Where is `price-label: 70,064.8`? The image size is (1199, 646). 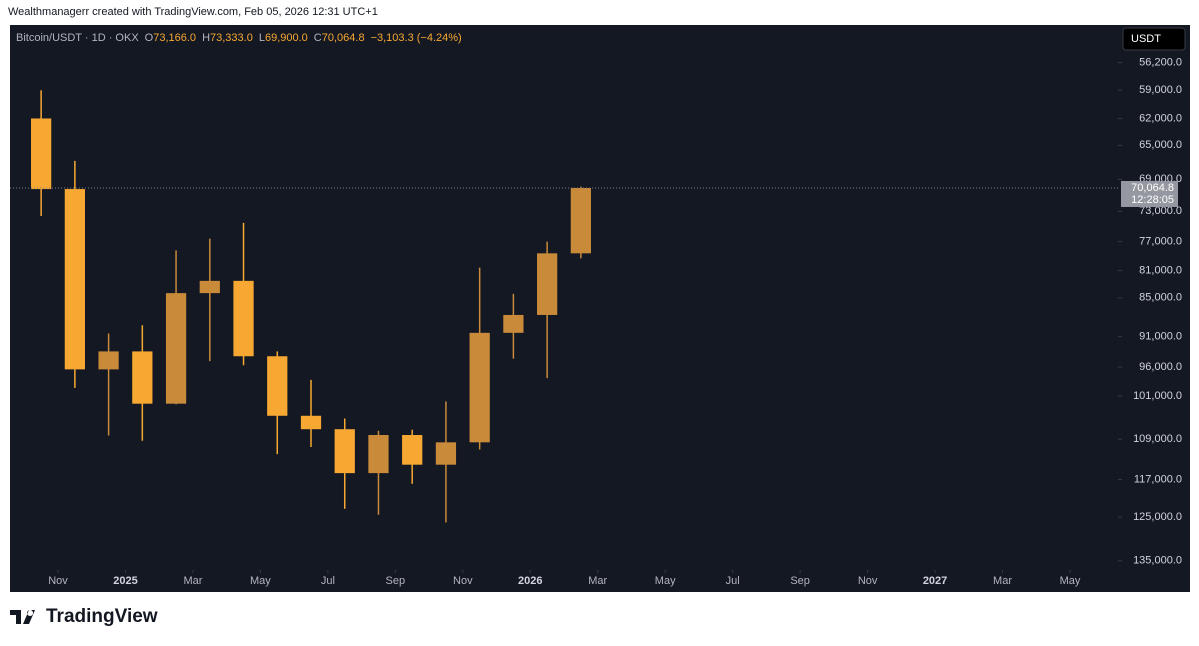 price-label: 70,064.8 is located at coordinates (1152, 188).